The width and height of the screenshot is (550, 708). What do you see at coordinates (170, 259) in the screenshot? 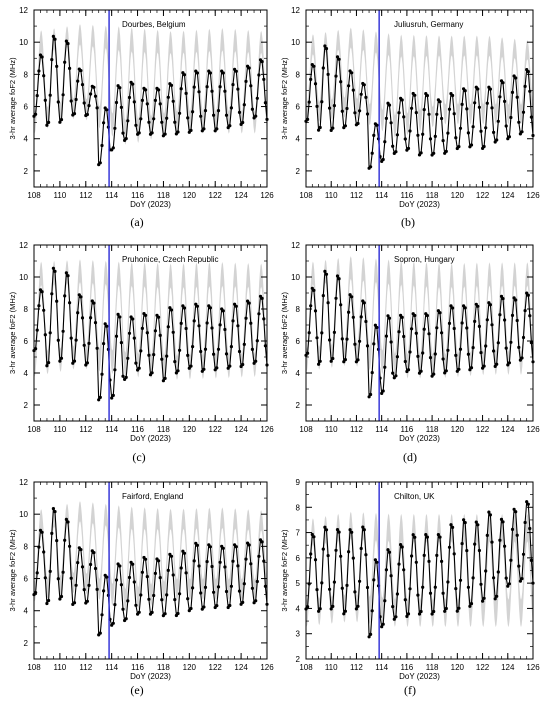
I see `station-label: Pruhonice, Czech Republic` at bounding box center [170, 259].